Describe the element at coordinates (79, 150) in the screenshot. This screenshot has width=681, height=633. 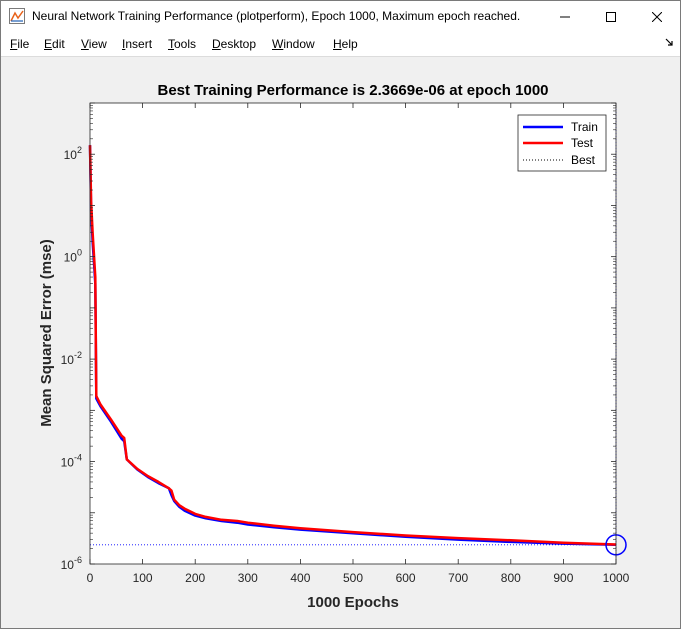
I see `y-tick-exponent: 2` at that location.